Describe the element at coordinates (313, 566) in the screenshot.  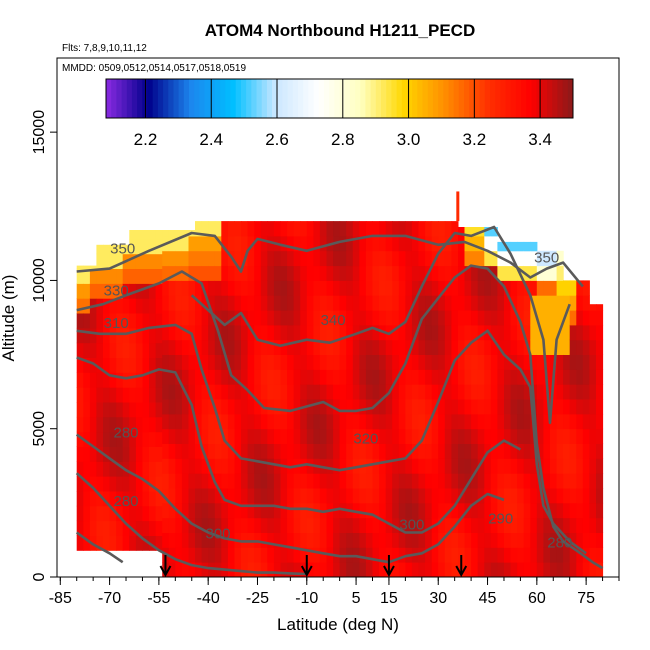
I see `flight-arrows` at that location.